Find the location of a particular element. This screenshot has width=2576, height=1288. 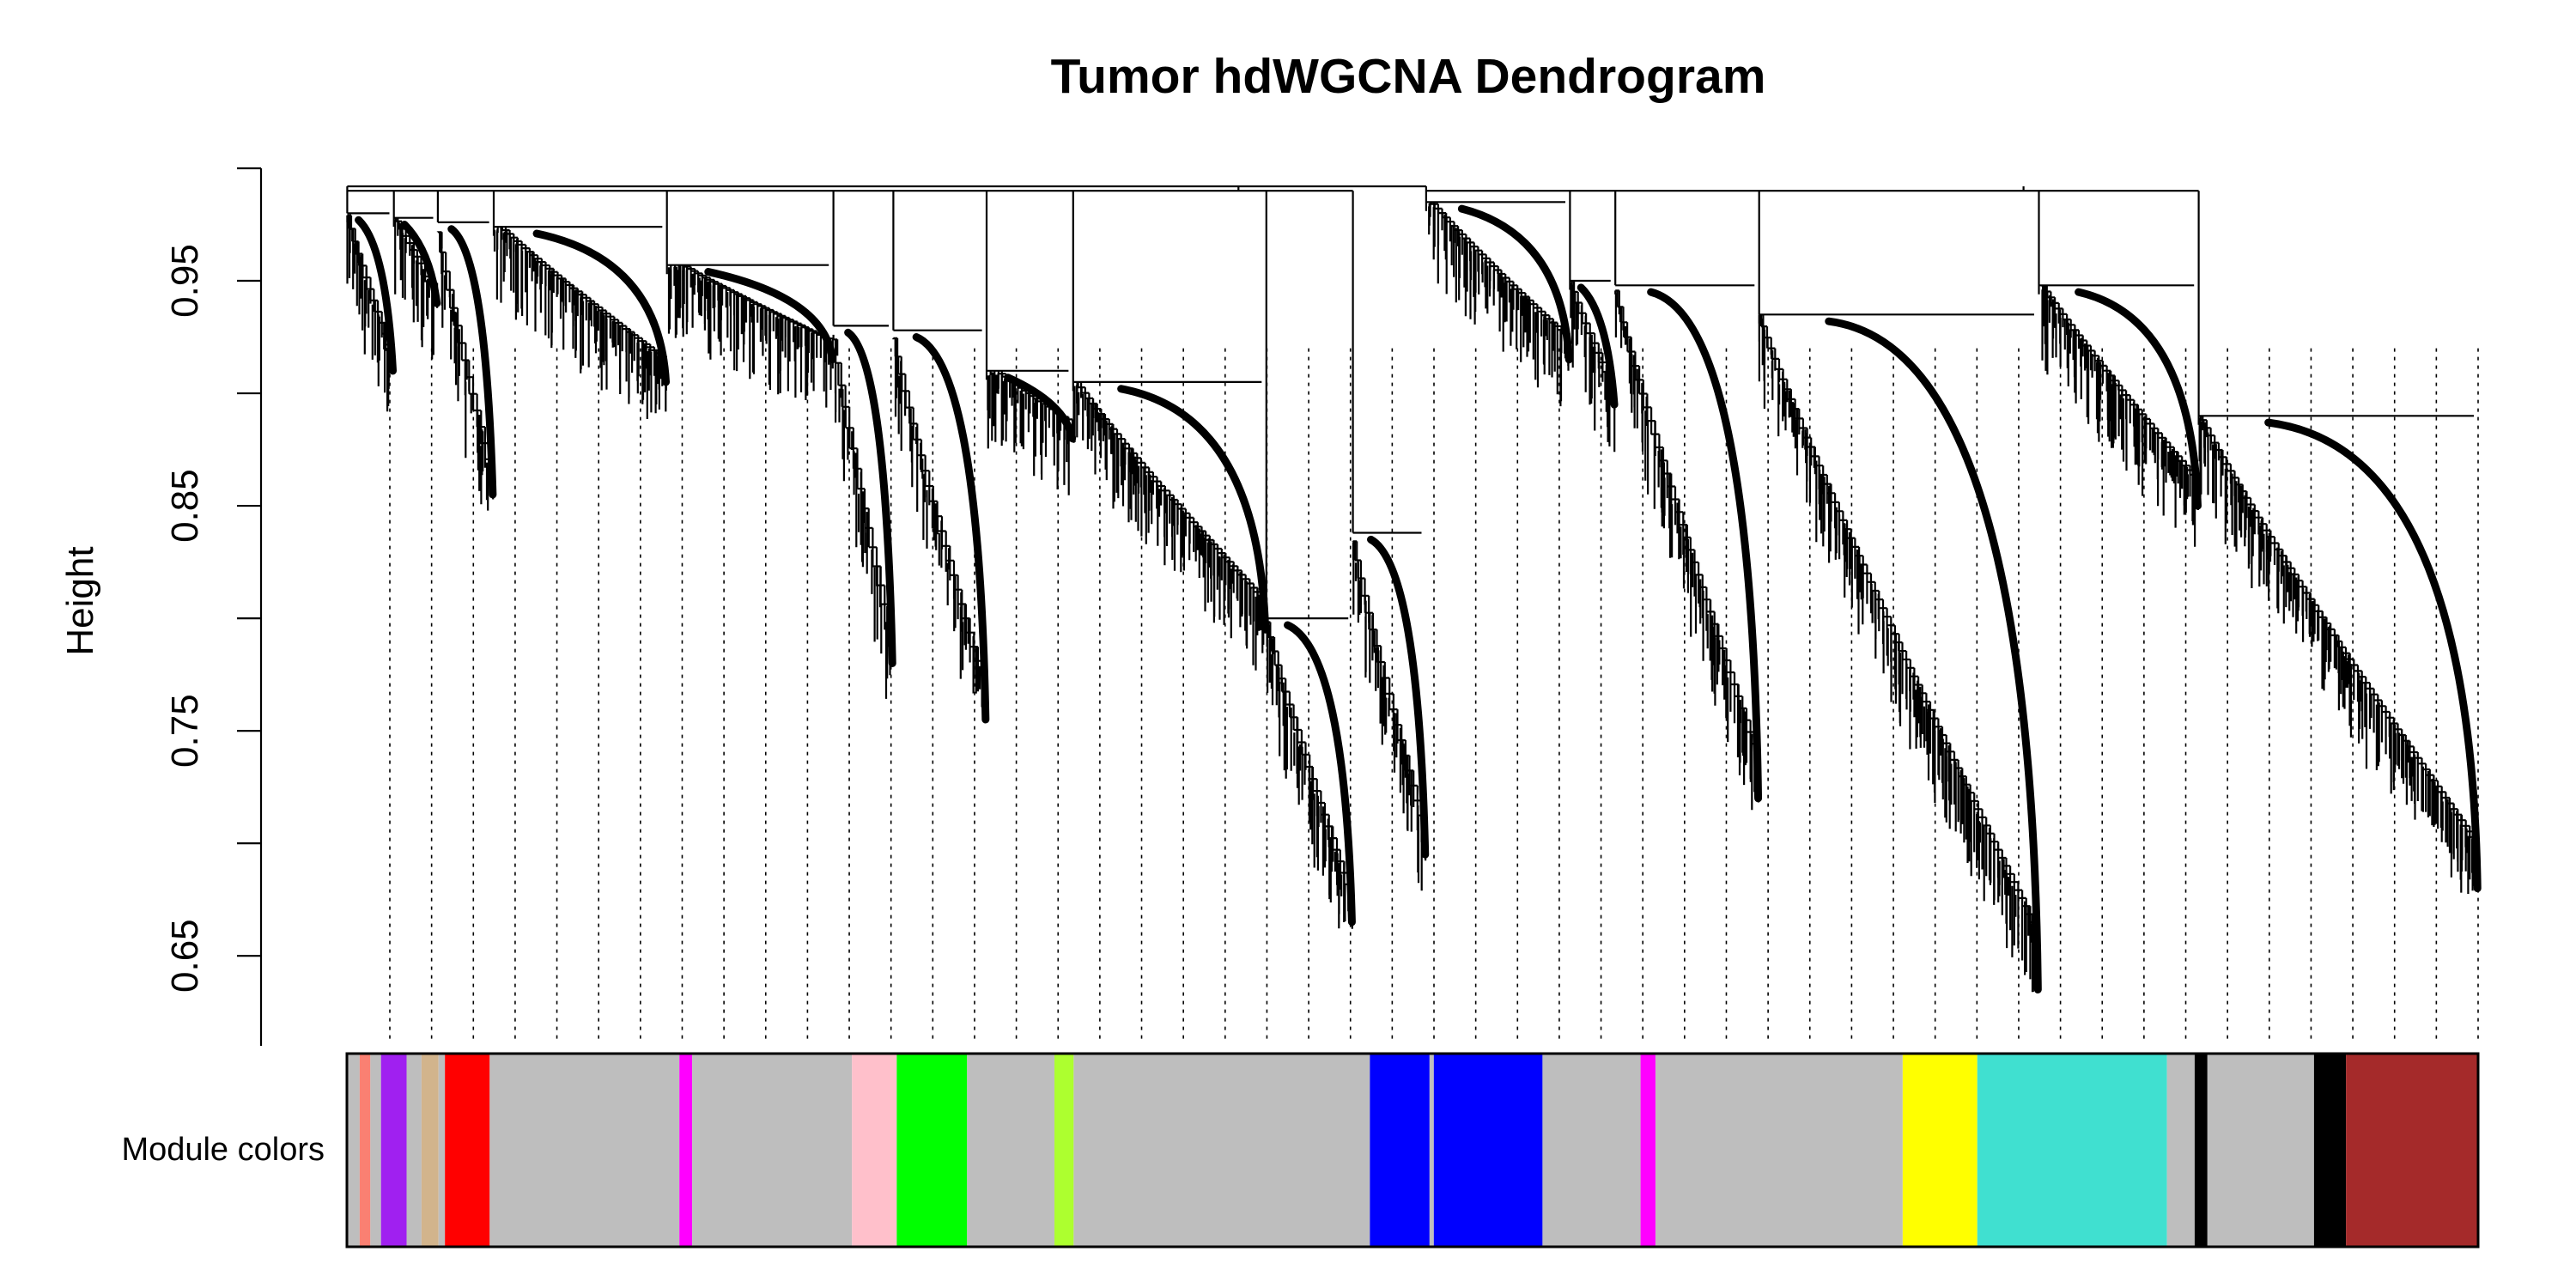

module-band-border is located at coordinates (1412, 1151).